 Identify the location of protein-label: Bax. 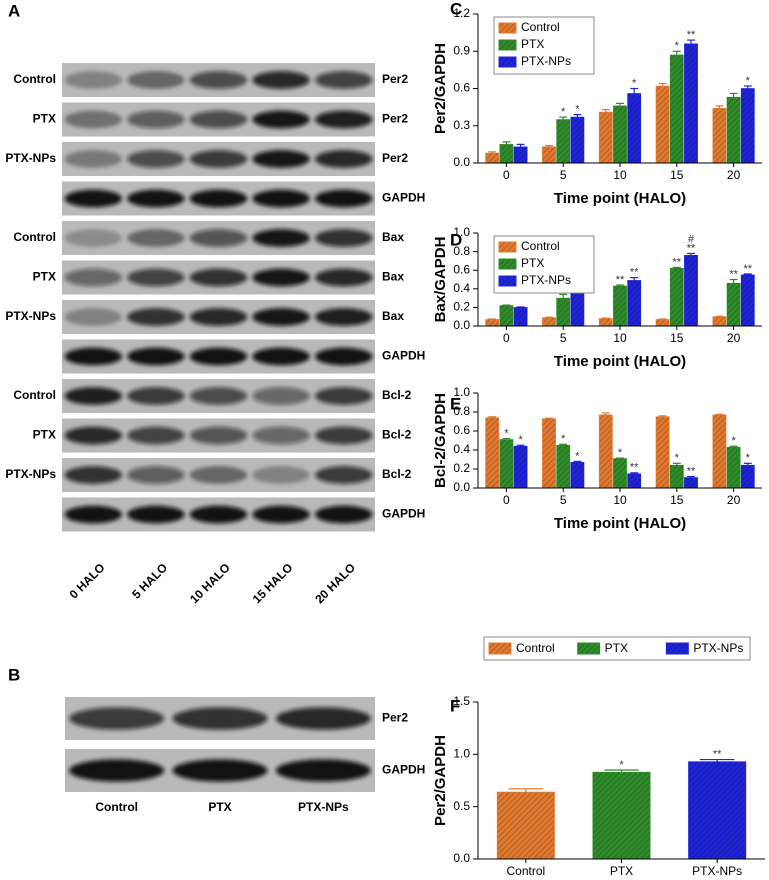
(393, 316).